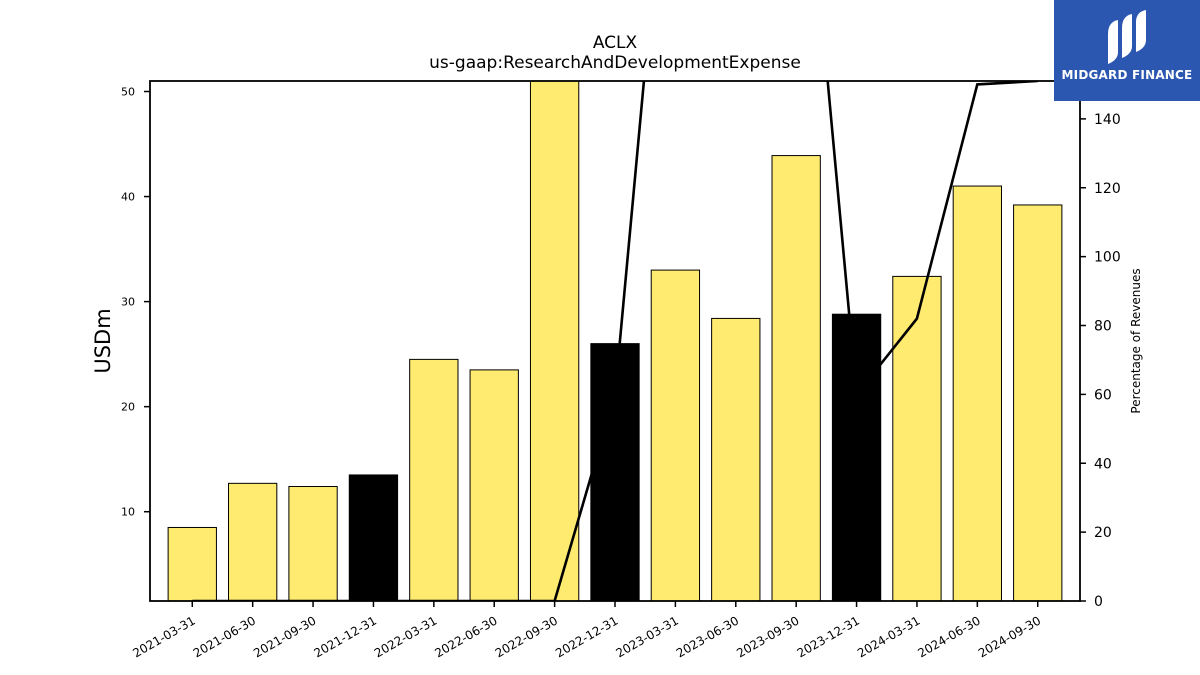 This screenshot has height=675, width=1200. I want to click on y2-tick-label: 120, so click(1107, 189).